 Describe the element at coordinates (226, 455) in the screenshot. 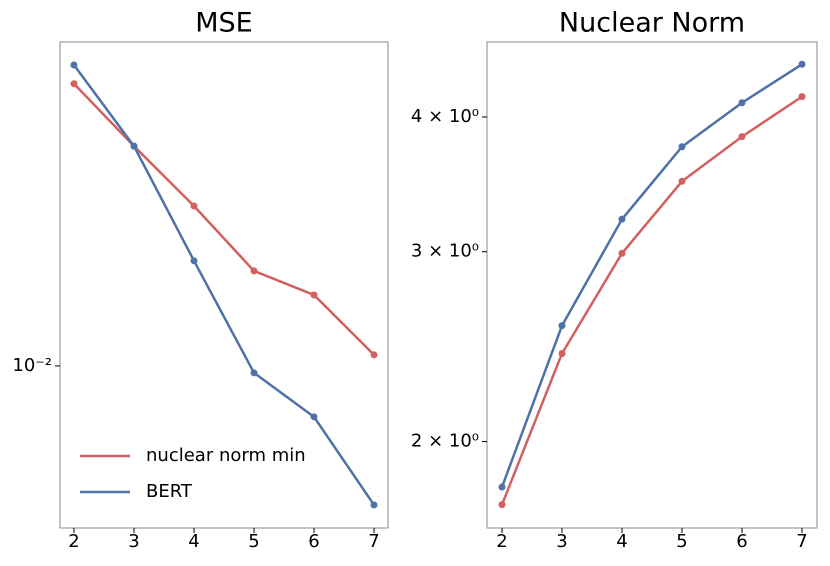

I see `legend-label: nuclear norm min` at that location.